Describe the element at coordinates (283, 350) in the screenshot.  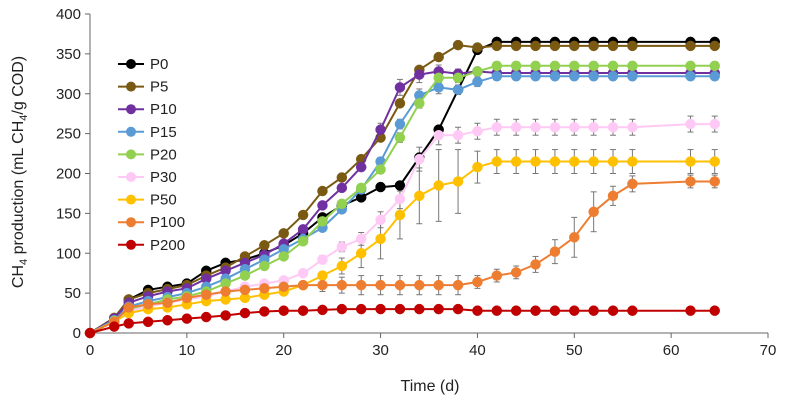
I see `x-tick-label: 20` at that location.